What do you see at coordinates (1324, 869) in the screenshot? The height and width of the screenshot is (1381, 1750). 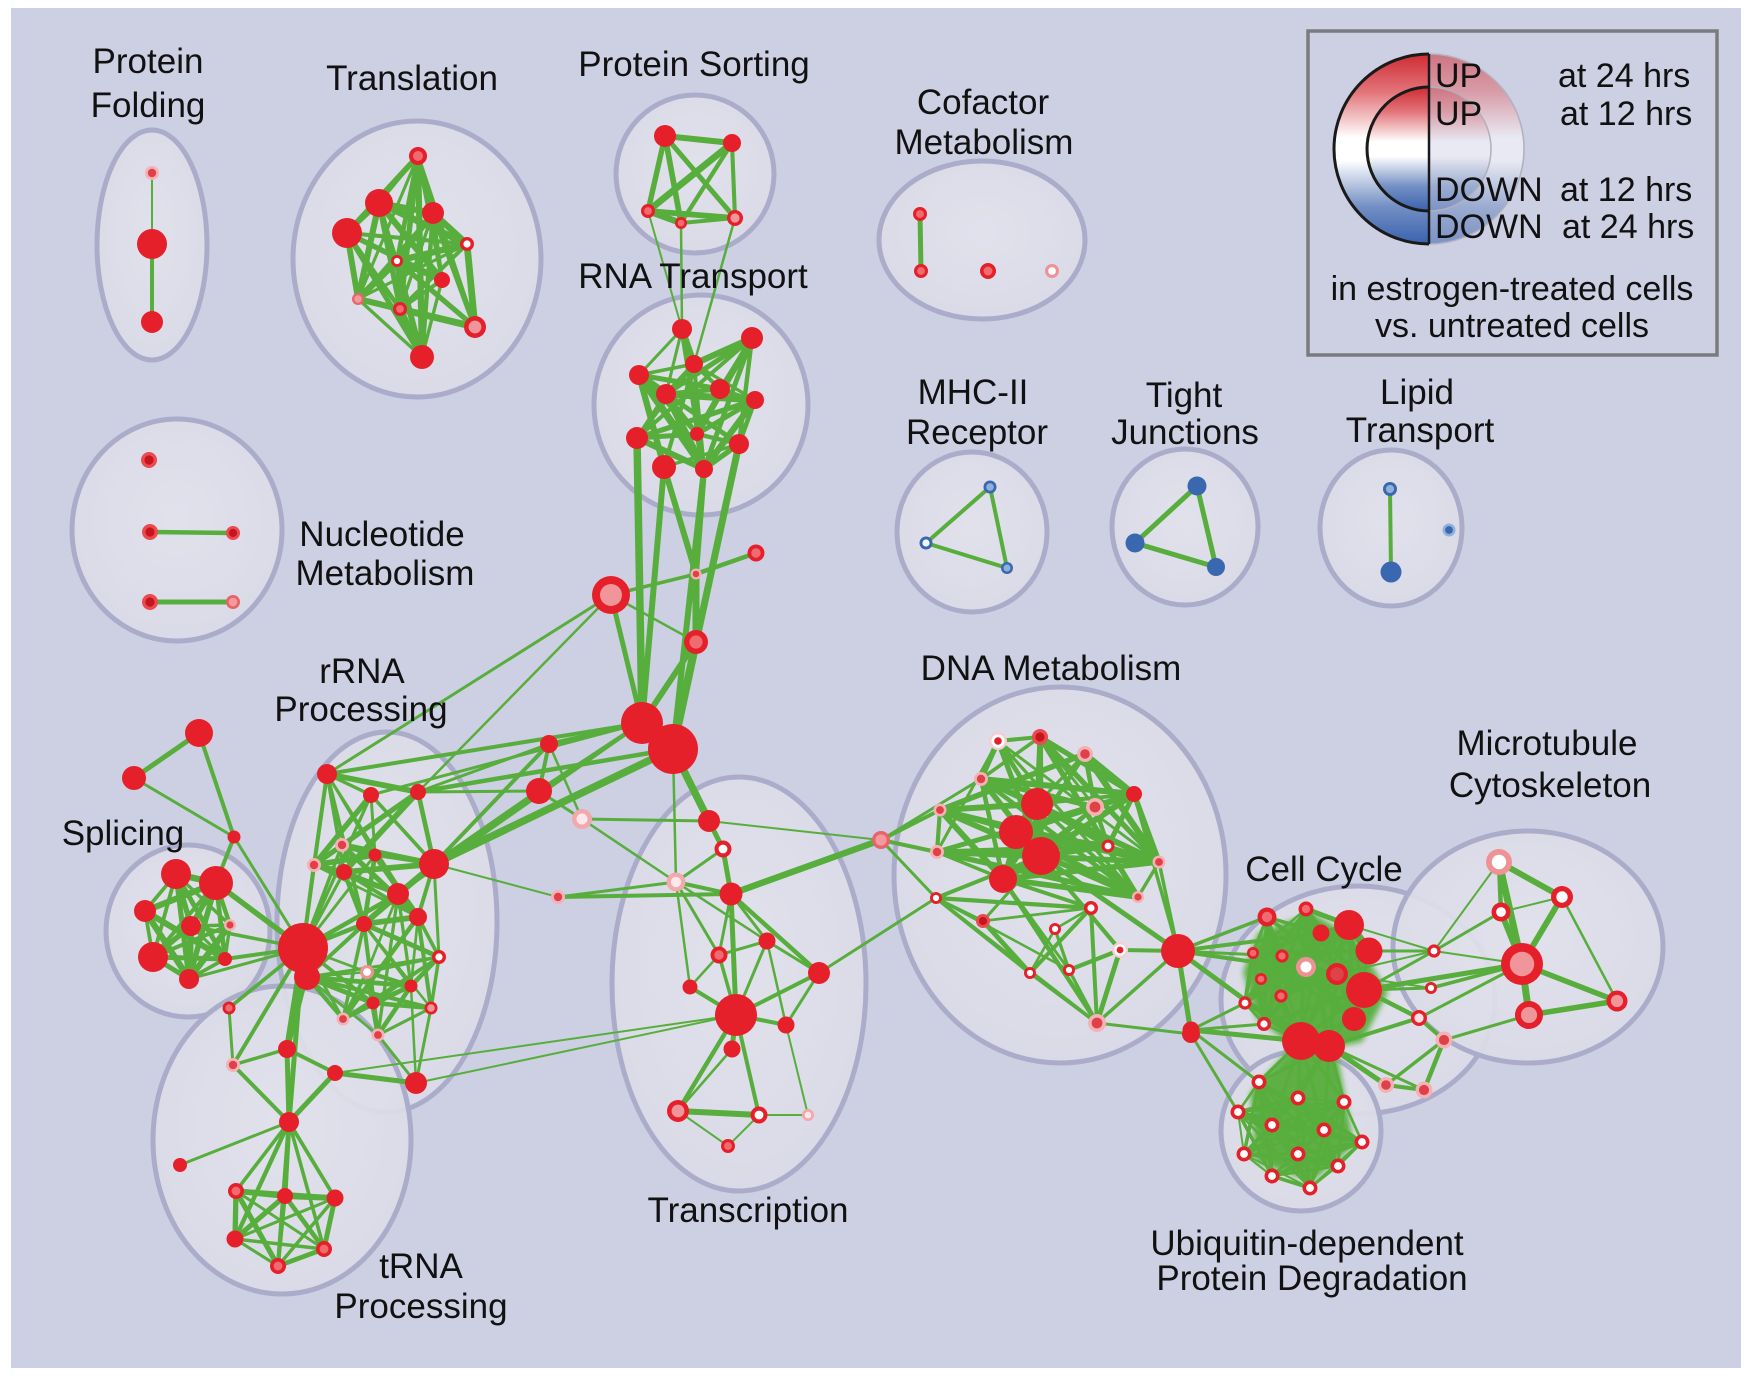 I see `svg-text: Cell Cycle` at bounding box center [1324, 869].